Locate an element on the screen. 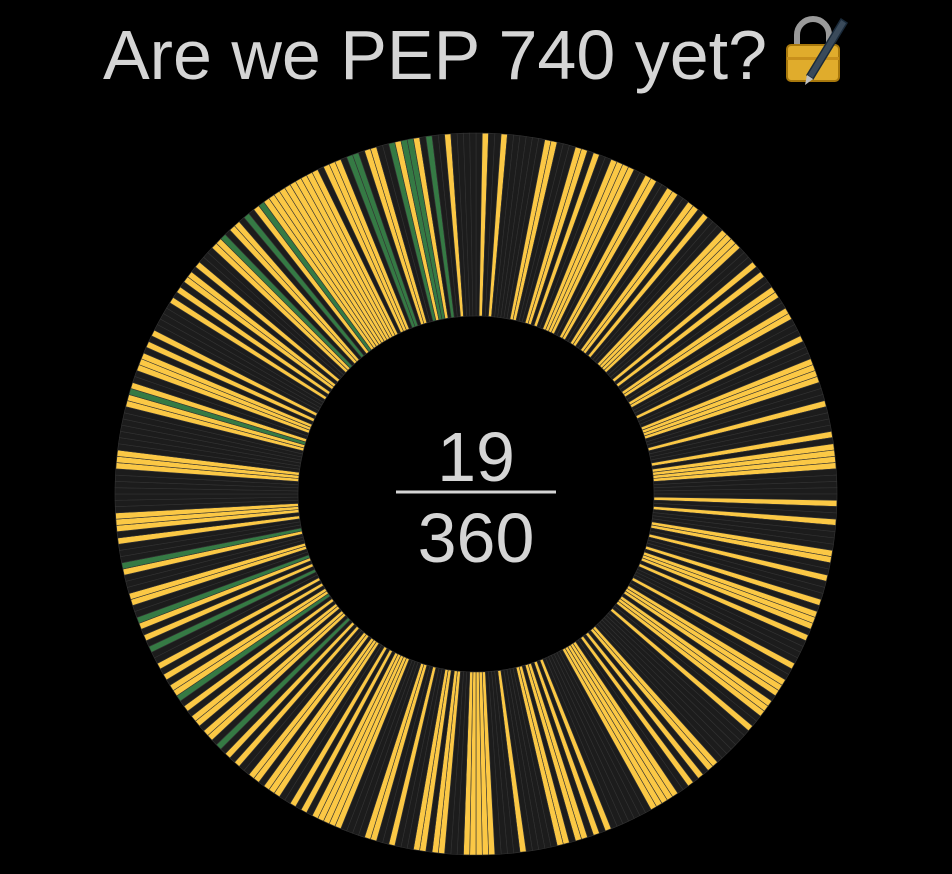 The image size is (952, 874). attested-count: 19 is located at coordinates (476, 457).